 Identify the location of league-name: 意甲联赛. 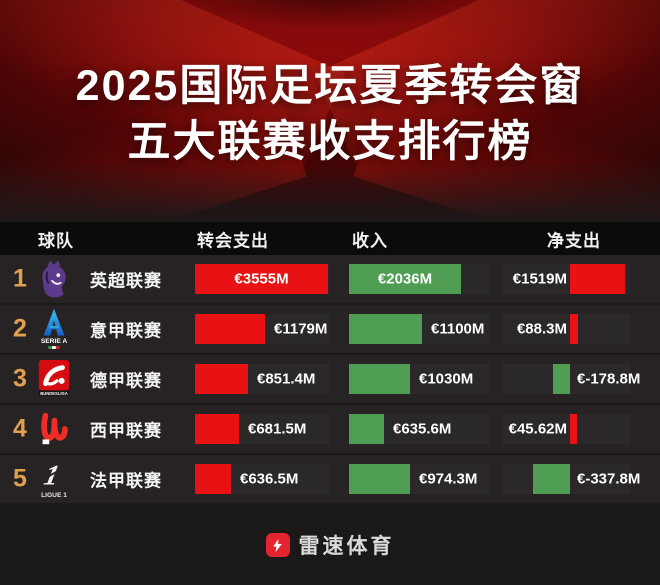
(126, 331).